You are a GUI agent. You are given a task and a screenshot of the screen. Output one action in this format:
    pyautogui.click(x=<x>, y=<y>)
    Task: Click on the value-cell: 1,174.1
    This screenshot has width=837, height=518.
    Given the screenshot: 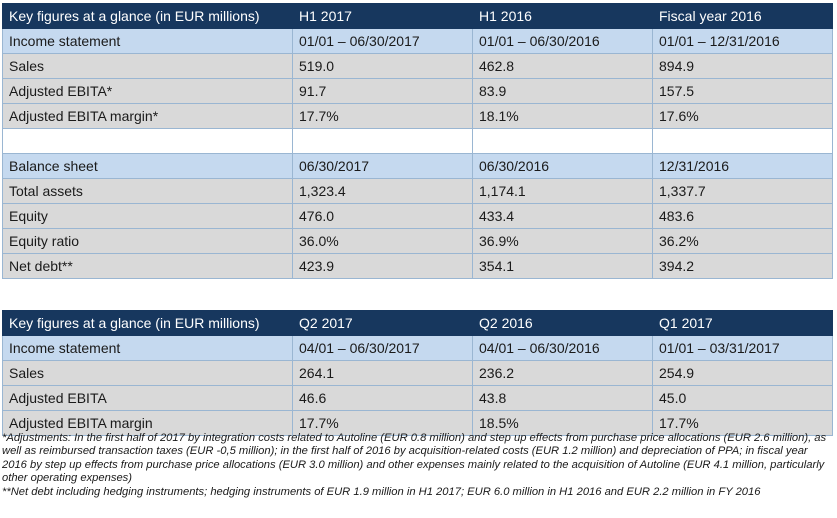 What is the action you would take?
    pyautogui.click(x=562, y=191)
    